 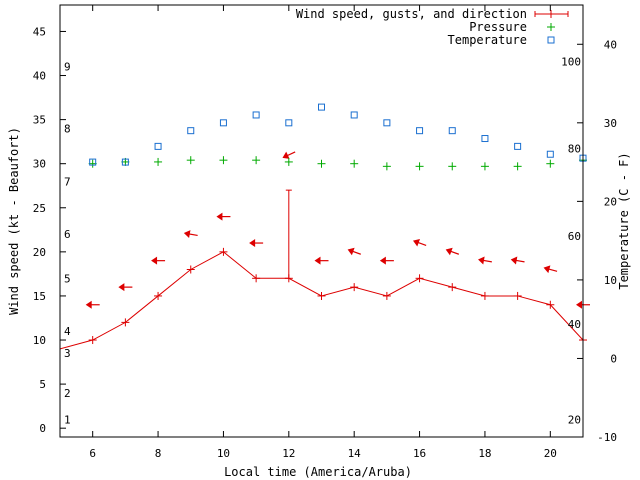 What do you see at coordinates (67, 393) in the screenshot?
I see `beaufort-label: 2` at bounding box center [67, 393].